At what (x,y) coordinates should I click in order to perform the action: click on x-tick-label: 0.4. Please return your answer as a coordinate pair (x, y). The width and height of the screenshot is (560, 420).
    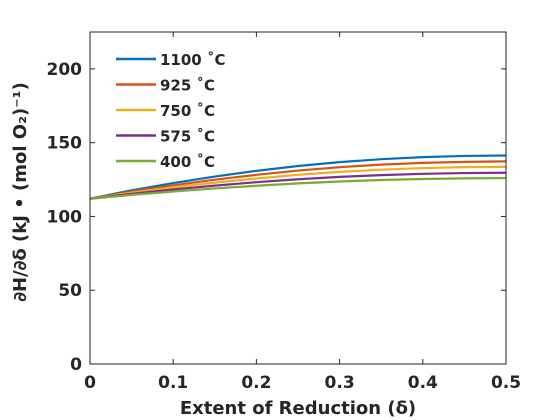
    Looking at the image, I should click on (423, 383).